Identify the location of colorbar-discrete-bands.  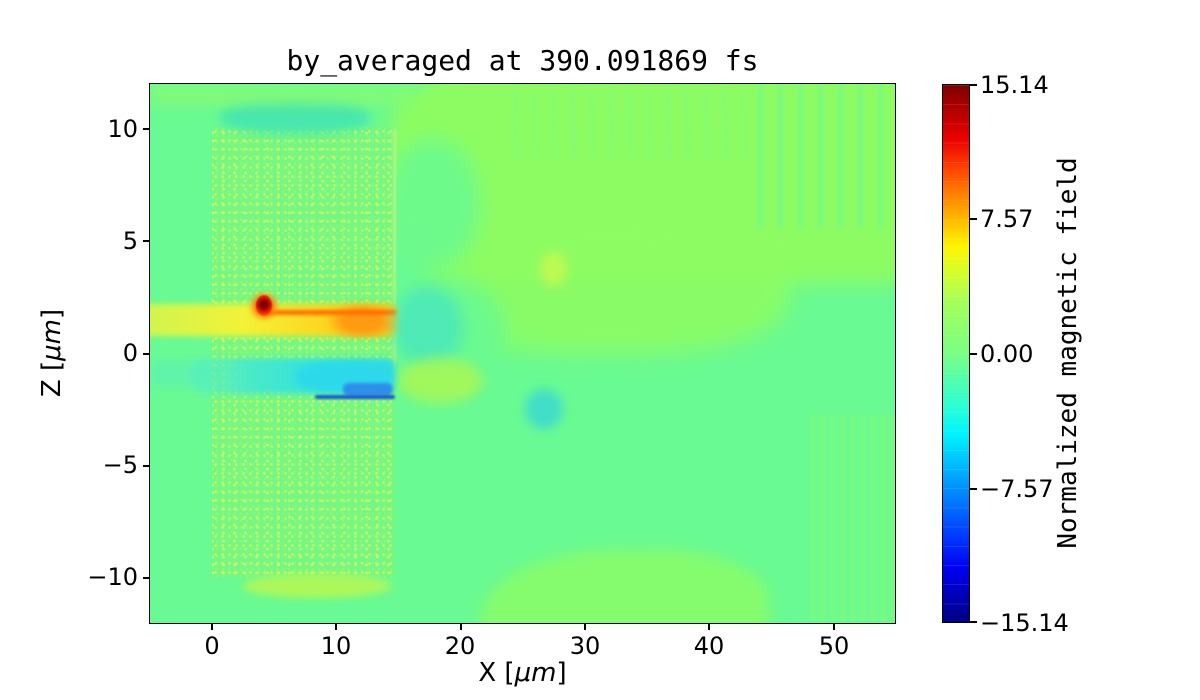
(956, 353).